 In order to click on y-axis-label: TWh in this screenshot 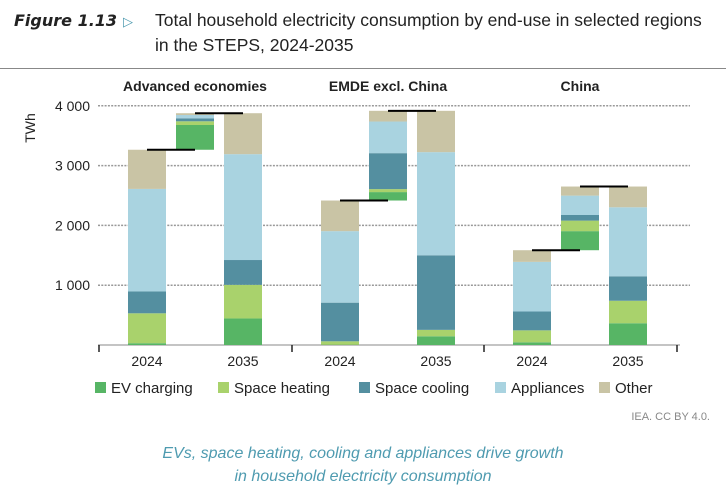, I will do `click(30, 128)`.